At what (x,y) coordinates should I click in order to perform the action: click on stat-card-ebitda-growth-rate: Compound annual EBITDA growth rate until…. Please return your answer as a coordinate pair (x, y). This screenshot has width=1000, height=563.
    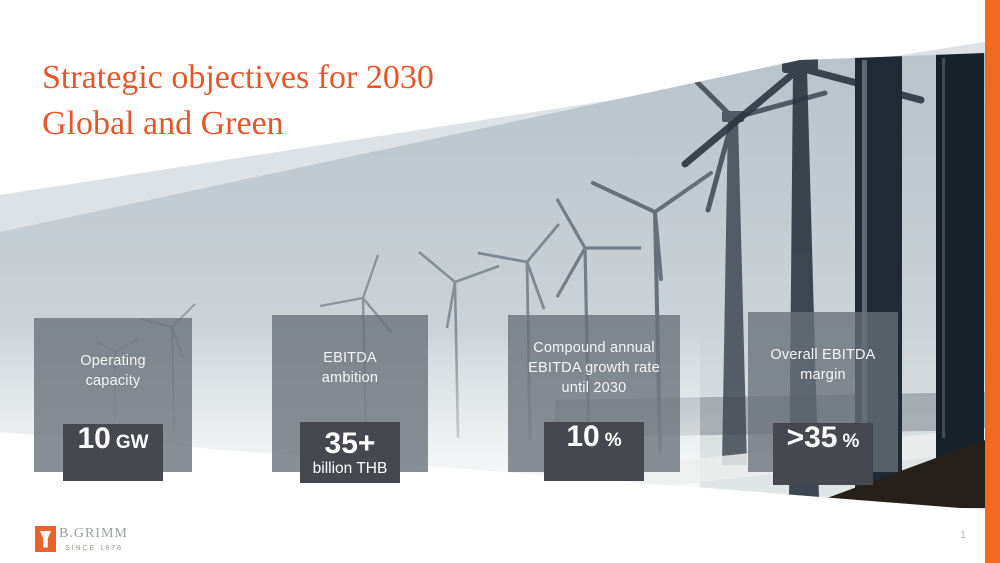
    Looking at the image, I should click on (594, 398).